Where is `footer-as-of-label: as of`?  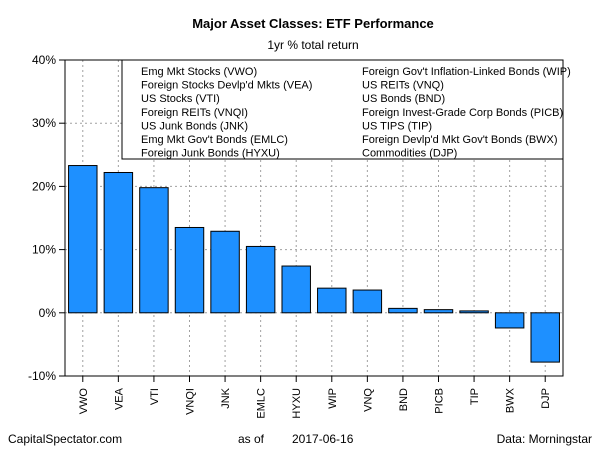 footer-as-of-label: as of is located at coordinates (251, 439).